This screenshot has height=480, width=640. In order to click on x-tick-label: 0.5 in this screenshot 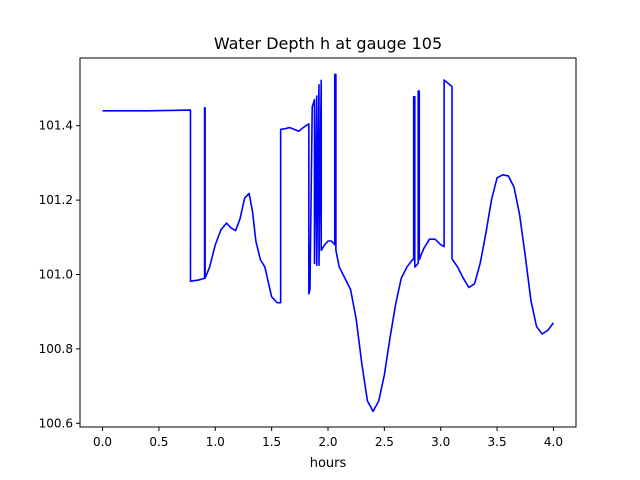, I will do `click(158, 442)`.